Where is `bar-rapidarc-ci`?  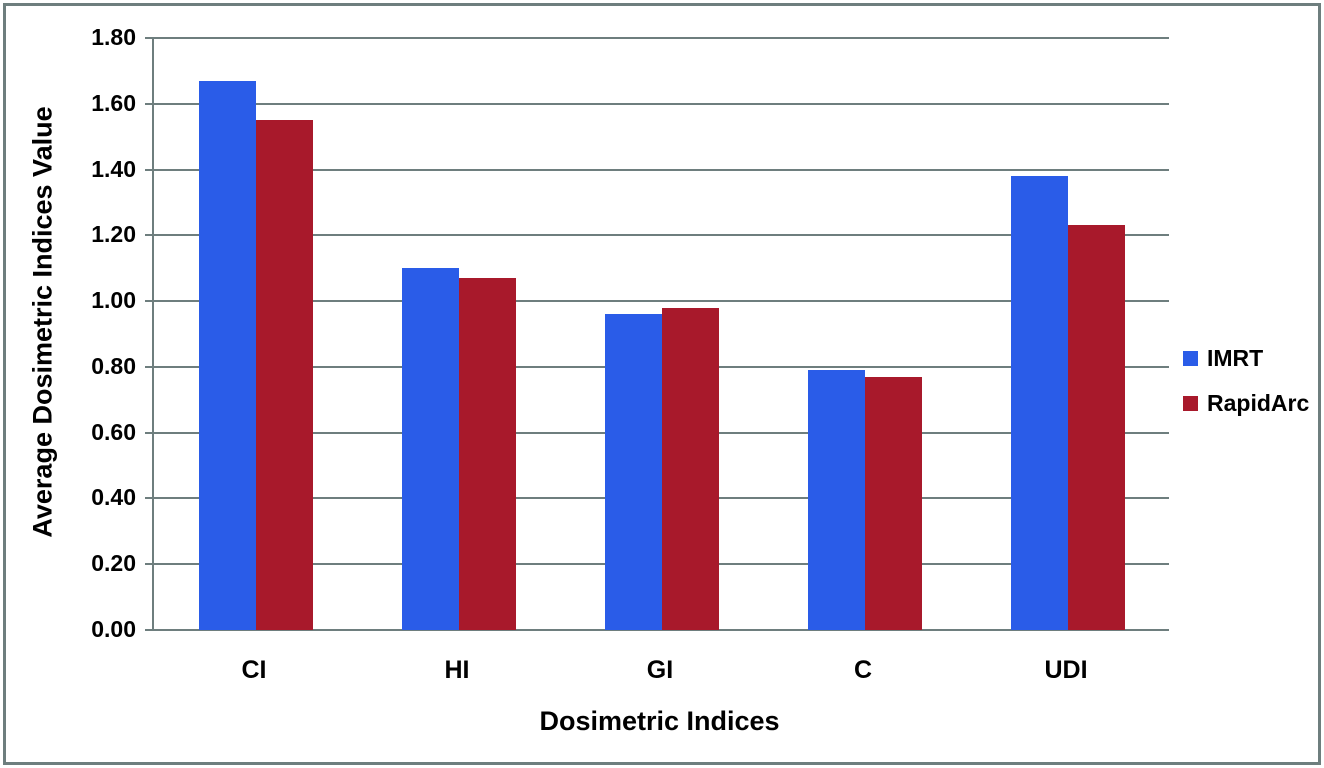
bar-rapidarc-ci is located at coordinates (284, 375).